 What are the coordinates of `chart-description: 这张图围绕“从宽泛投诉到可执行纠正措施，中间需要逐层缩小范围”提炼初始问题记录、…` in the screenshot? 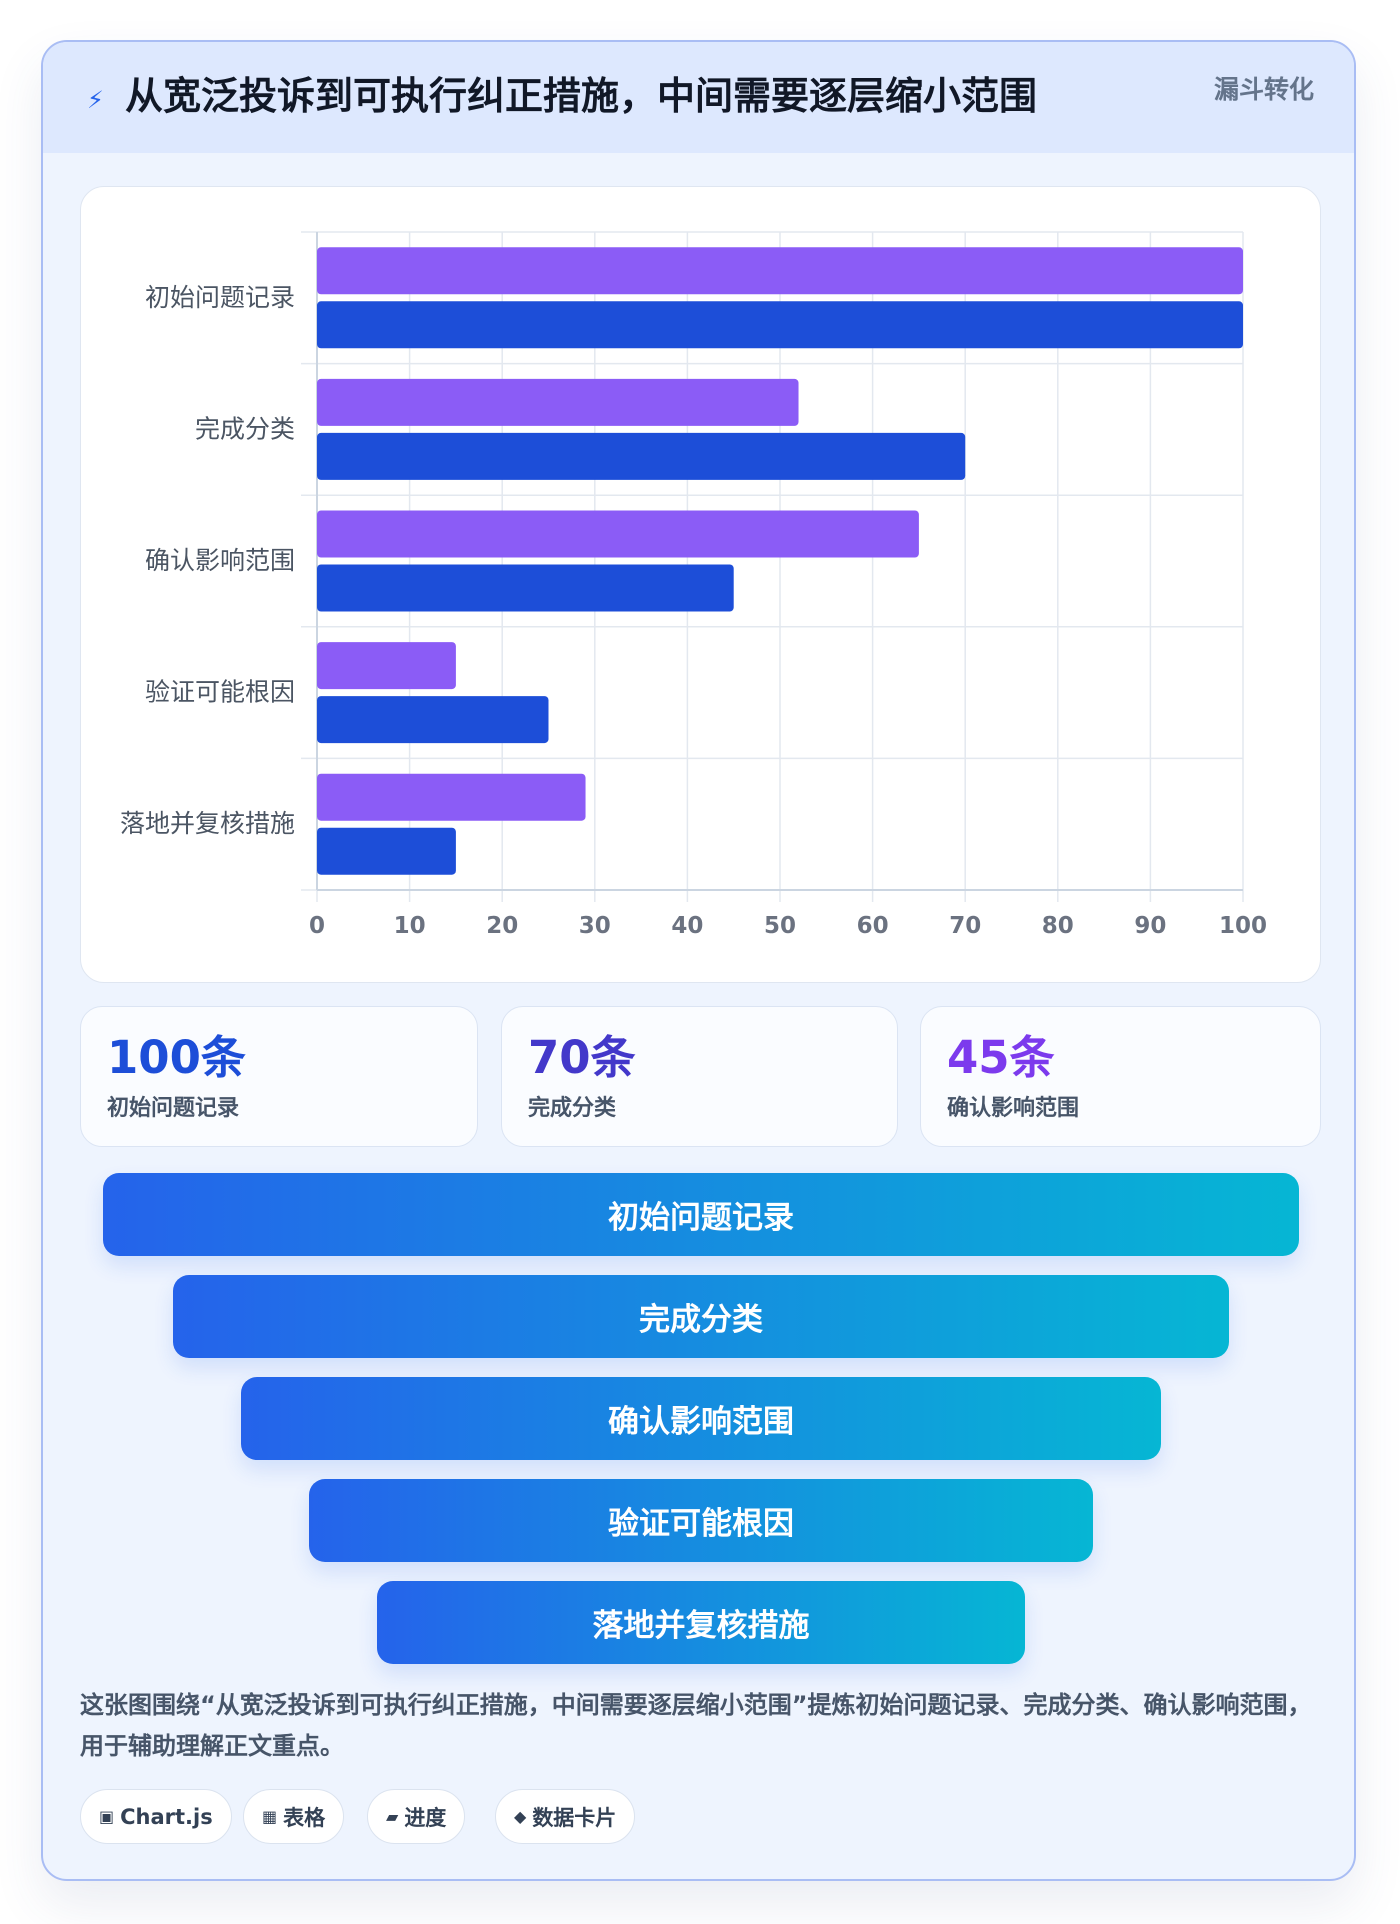 It's located at (696, 1725).